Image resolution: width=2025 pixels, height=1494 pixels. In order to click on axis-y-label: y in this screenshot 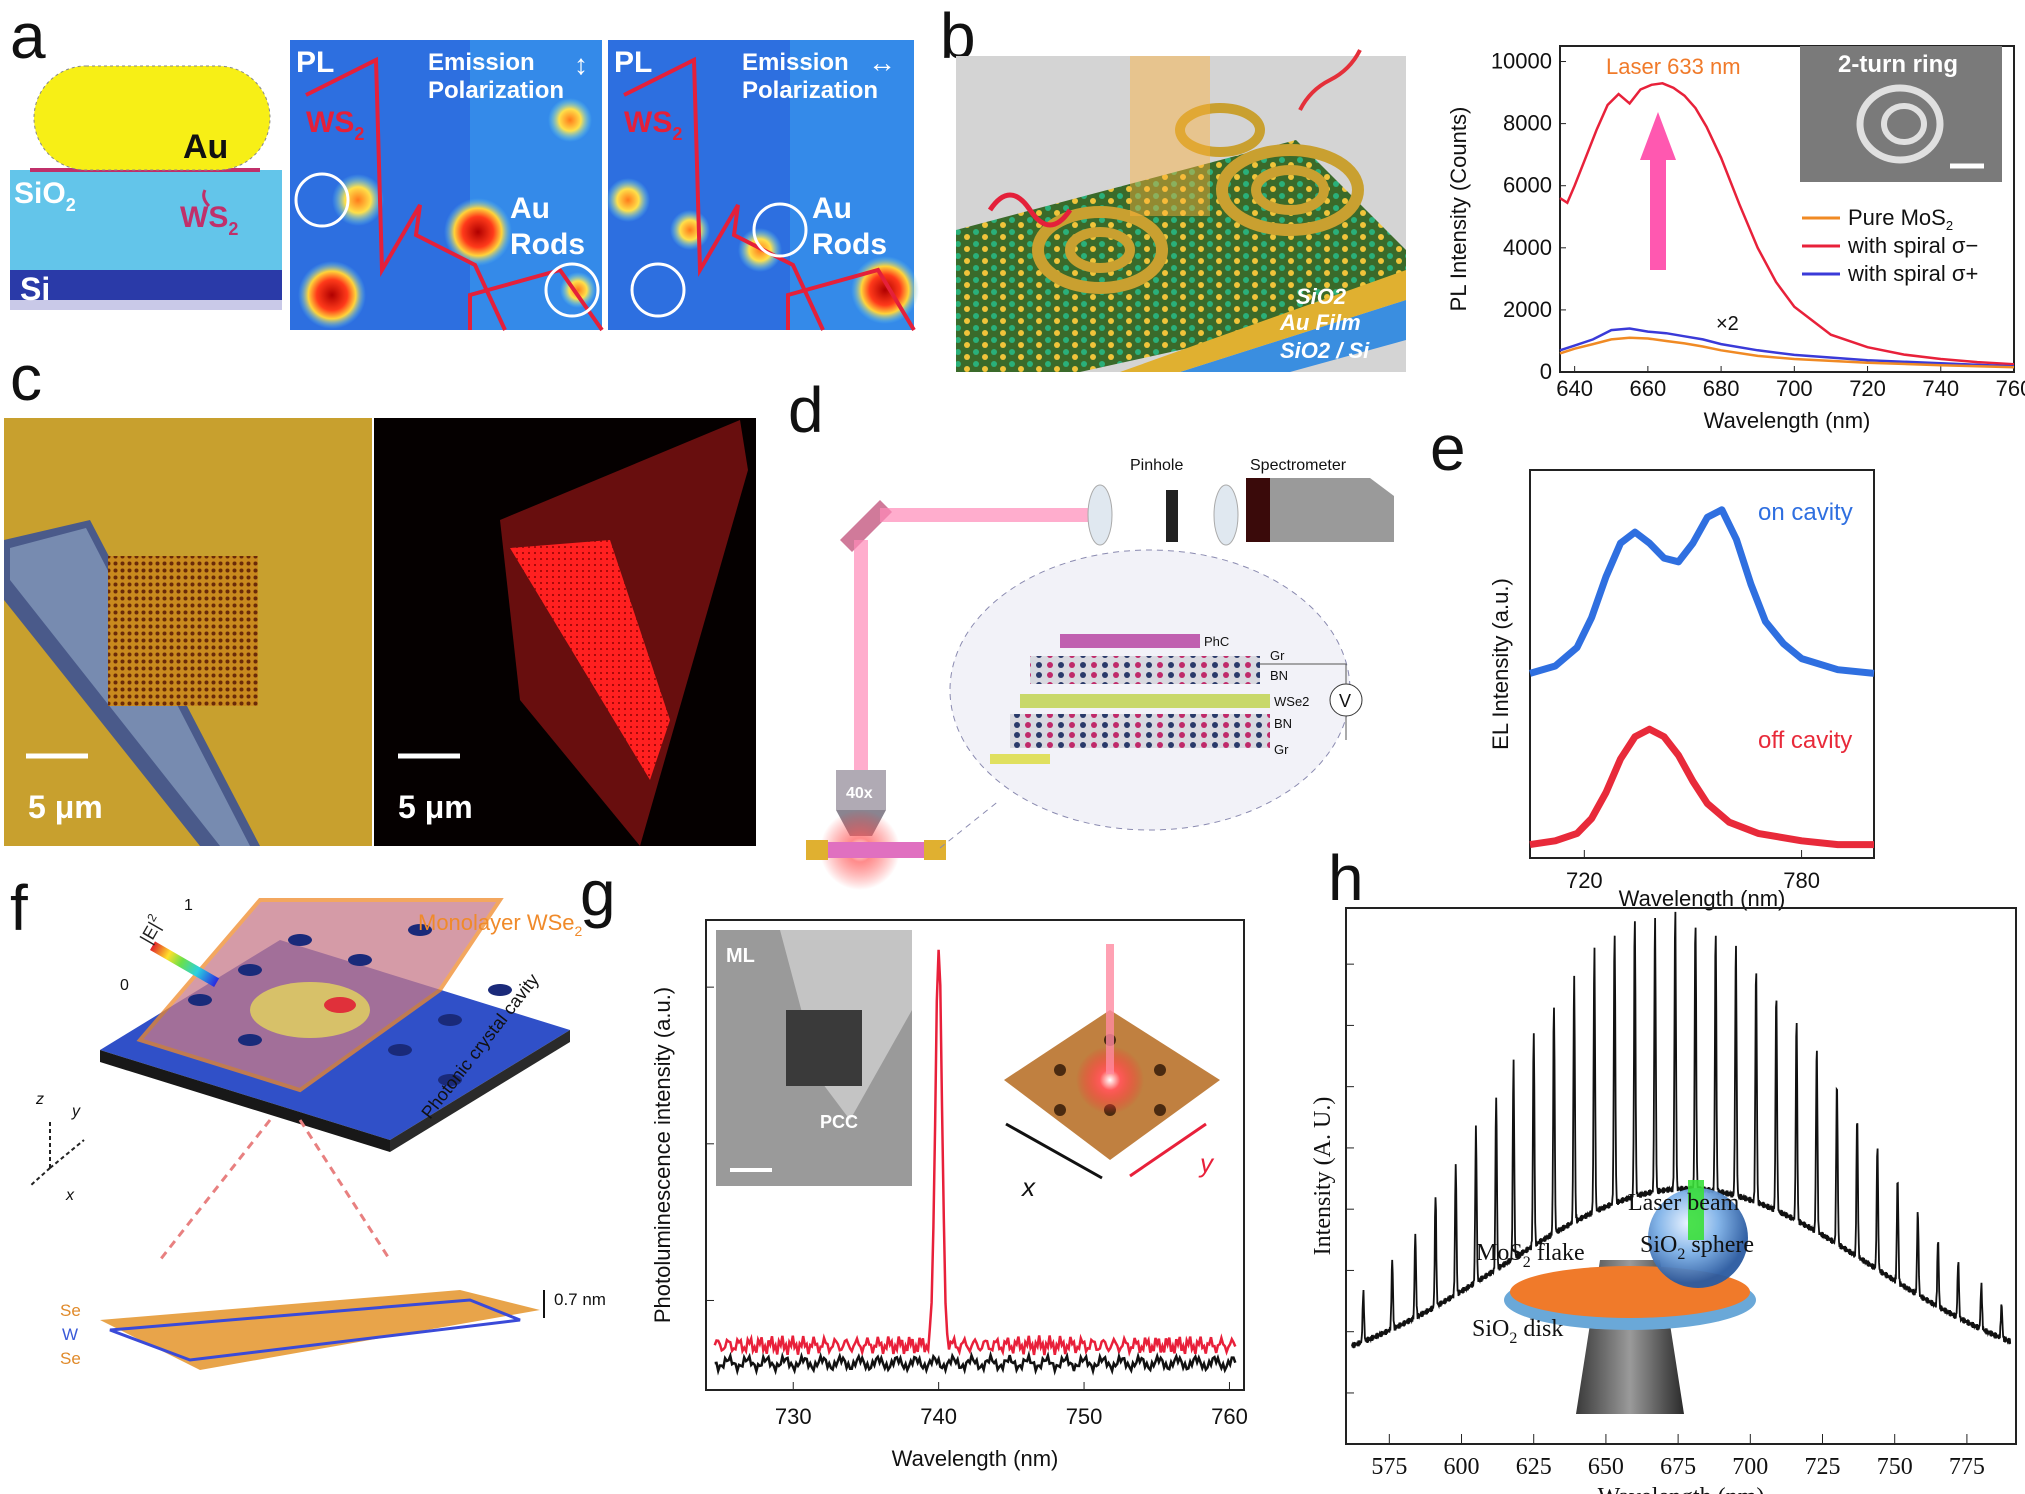, I will do `click(76, 1111)`.